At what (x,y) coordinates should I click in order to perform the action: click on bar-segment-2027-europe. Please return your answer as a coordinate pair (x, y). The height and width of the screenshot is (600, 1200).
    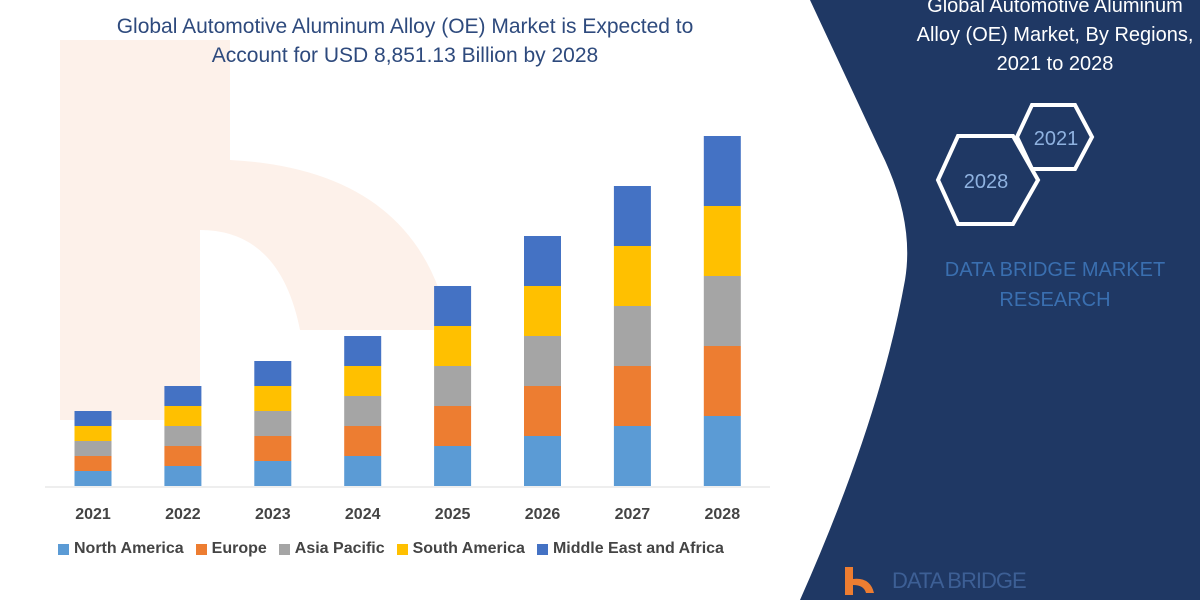
    Looking at the image, I should click on (632, 396).